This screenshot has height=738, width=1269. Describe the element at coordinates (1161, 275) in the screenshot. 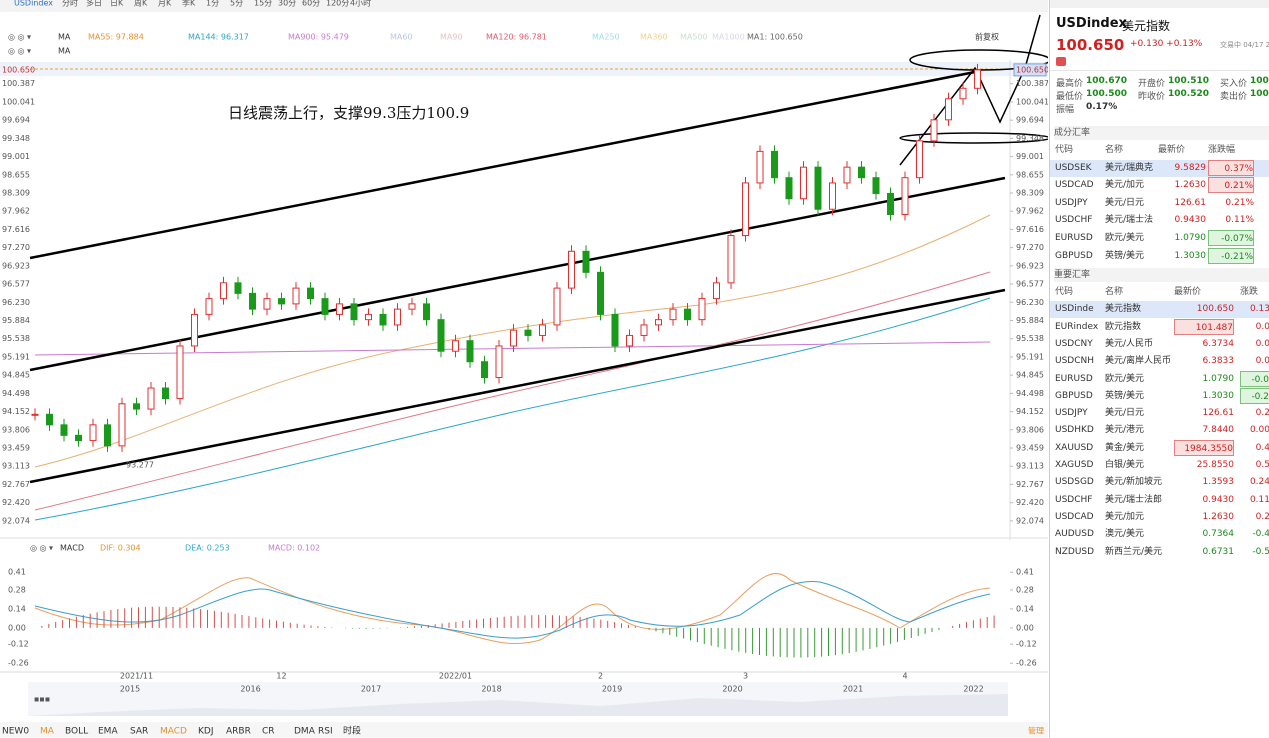

I see `section-title: 重要汇率` at that location.